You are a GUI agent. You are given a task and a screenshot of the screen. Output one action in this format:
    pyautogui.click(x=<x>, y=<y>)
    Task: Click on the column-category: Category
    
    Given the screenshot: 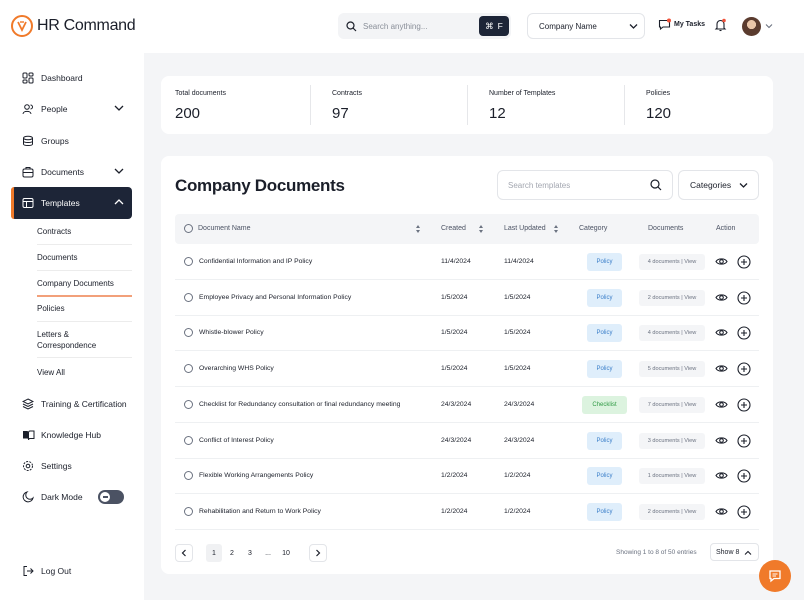 What is the action you would take?
    pyautogui.click(x=593, y=228)
    